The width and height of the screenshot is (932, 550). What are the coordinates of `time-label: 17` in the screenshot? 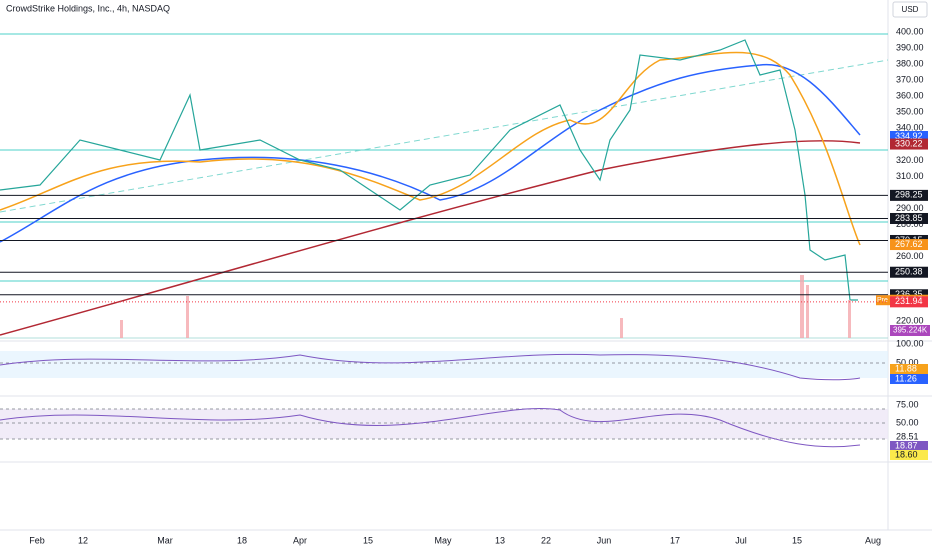 It's located at (675, 540).